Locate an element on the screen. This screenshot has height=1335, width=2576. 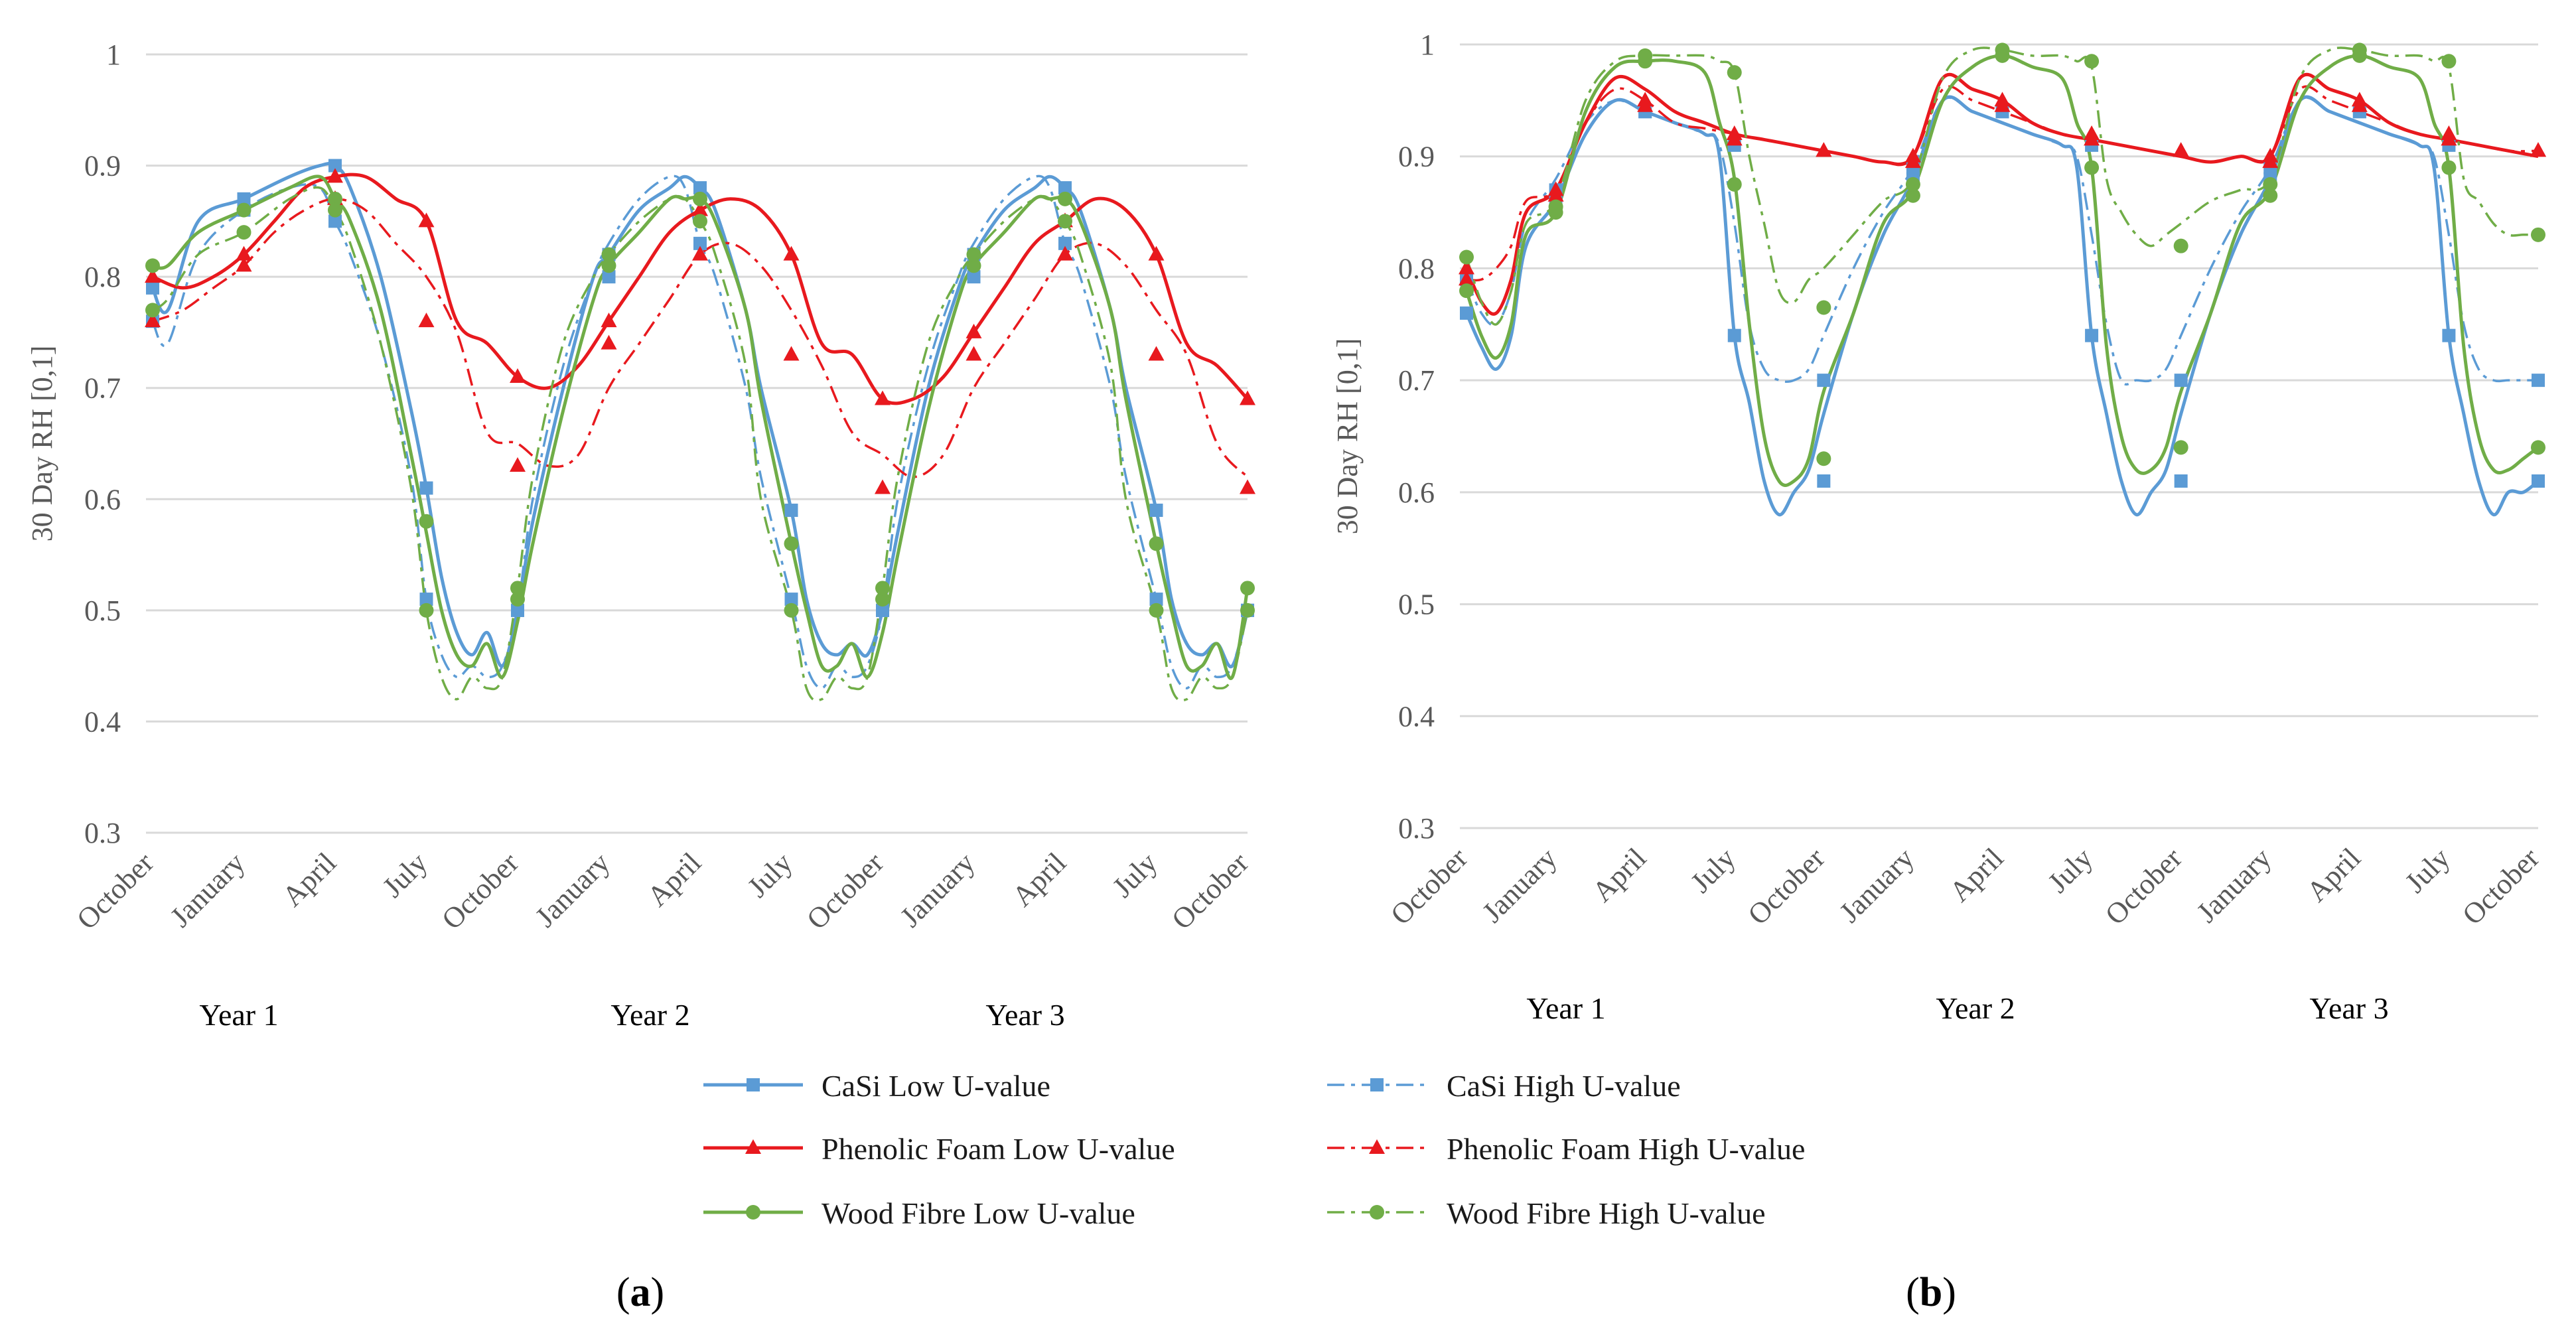
year-label-b-0: Year 1 is located at coordinates (1566, 1008).